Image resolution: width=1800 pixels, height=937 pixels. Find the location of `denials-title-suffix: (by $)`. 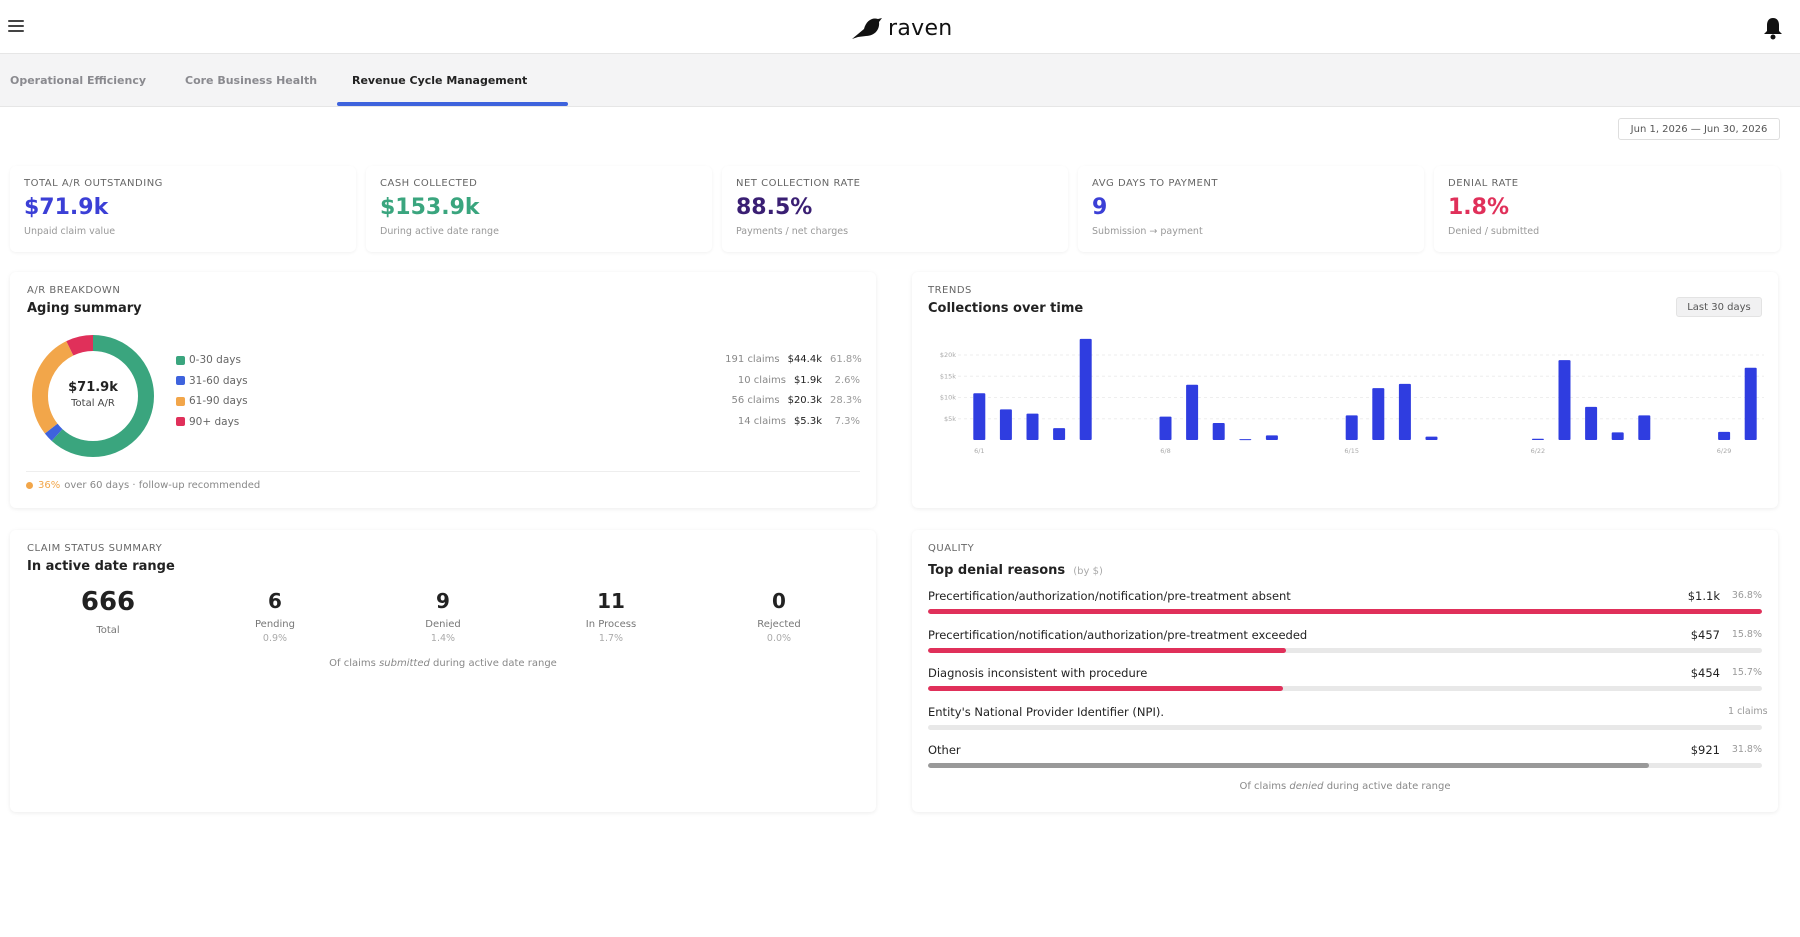

denials-title-suffix: (by $) is located at coordinates (1088, 571).